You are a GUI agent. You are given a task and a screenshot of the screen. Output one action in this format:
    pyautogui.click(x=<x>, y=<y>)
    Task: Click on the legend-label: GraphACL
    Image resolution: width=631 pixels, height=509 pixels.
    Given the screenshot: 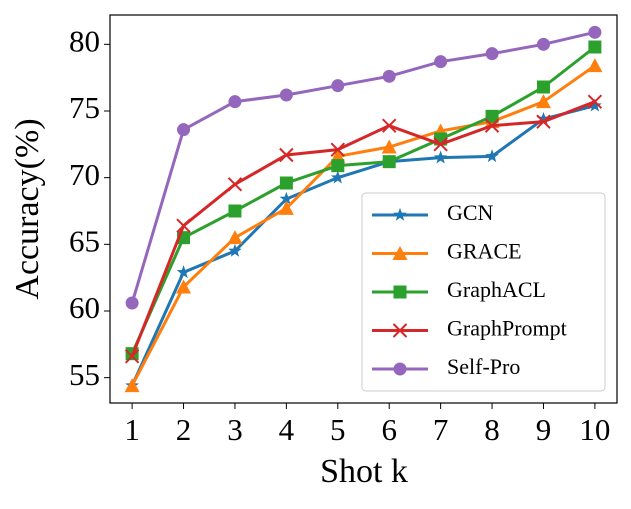 What is the action you would take?
    pyautogui.click(x=496, y=289)
    